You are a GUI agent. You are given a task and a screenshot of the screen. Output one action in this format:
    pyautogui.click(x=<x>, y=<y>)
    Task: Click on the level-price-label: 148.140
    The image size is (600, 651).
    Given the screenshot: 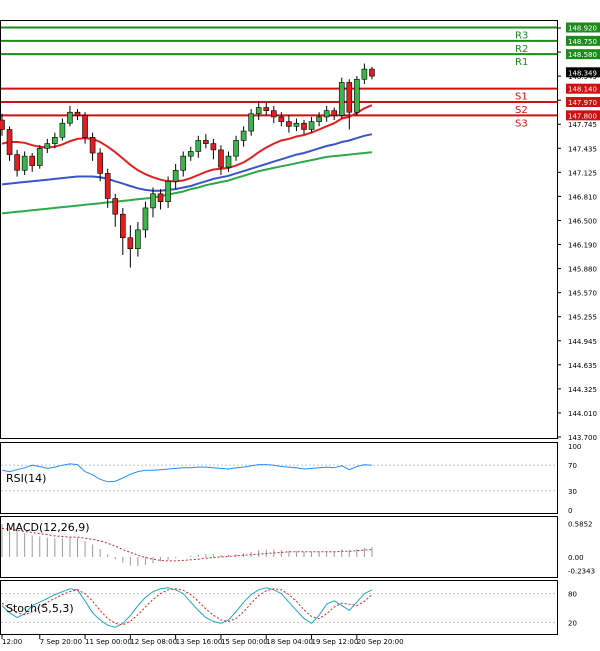 What is the action you would take?
    pyautogui.click(x=582, y=90)
    